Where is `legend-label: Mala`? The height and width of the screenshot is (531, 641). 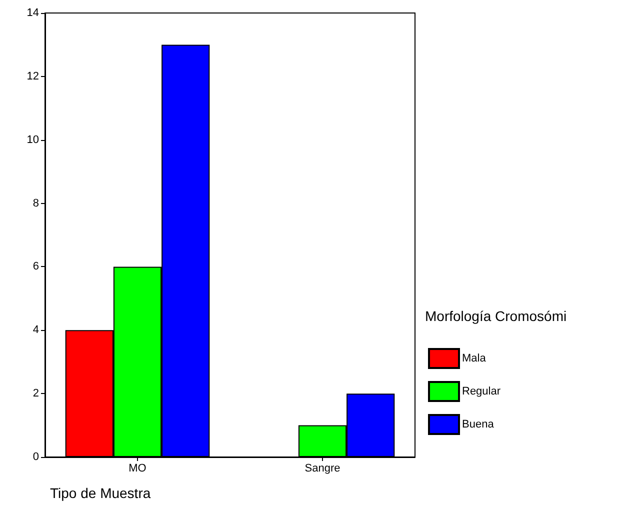
legend-label: Mala is located at coordinates (474, 358).